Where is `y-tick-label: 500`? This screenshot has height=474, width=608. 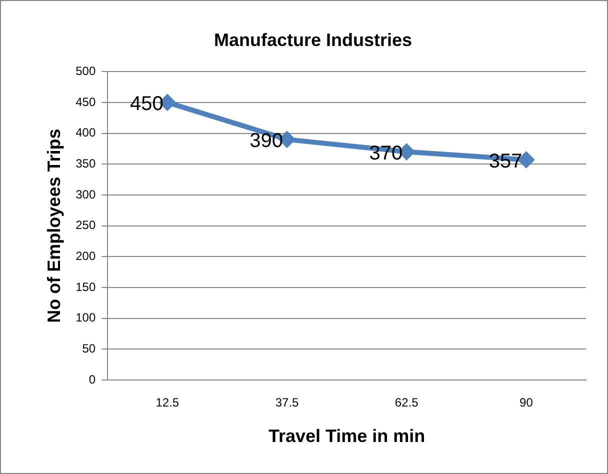
y-tick-label: 500 is located at coordinates (86, 71).